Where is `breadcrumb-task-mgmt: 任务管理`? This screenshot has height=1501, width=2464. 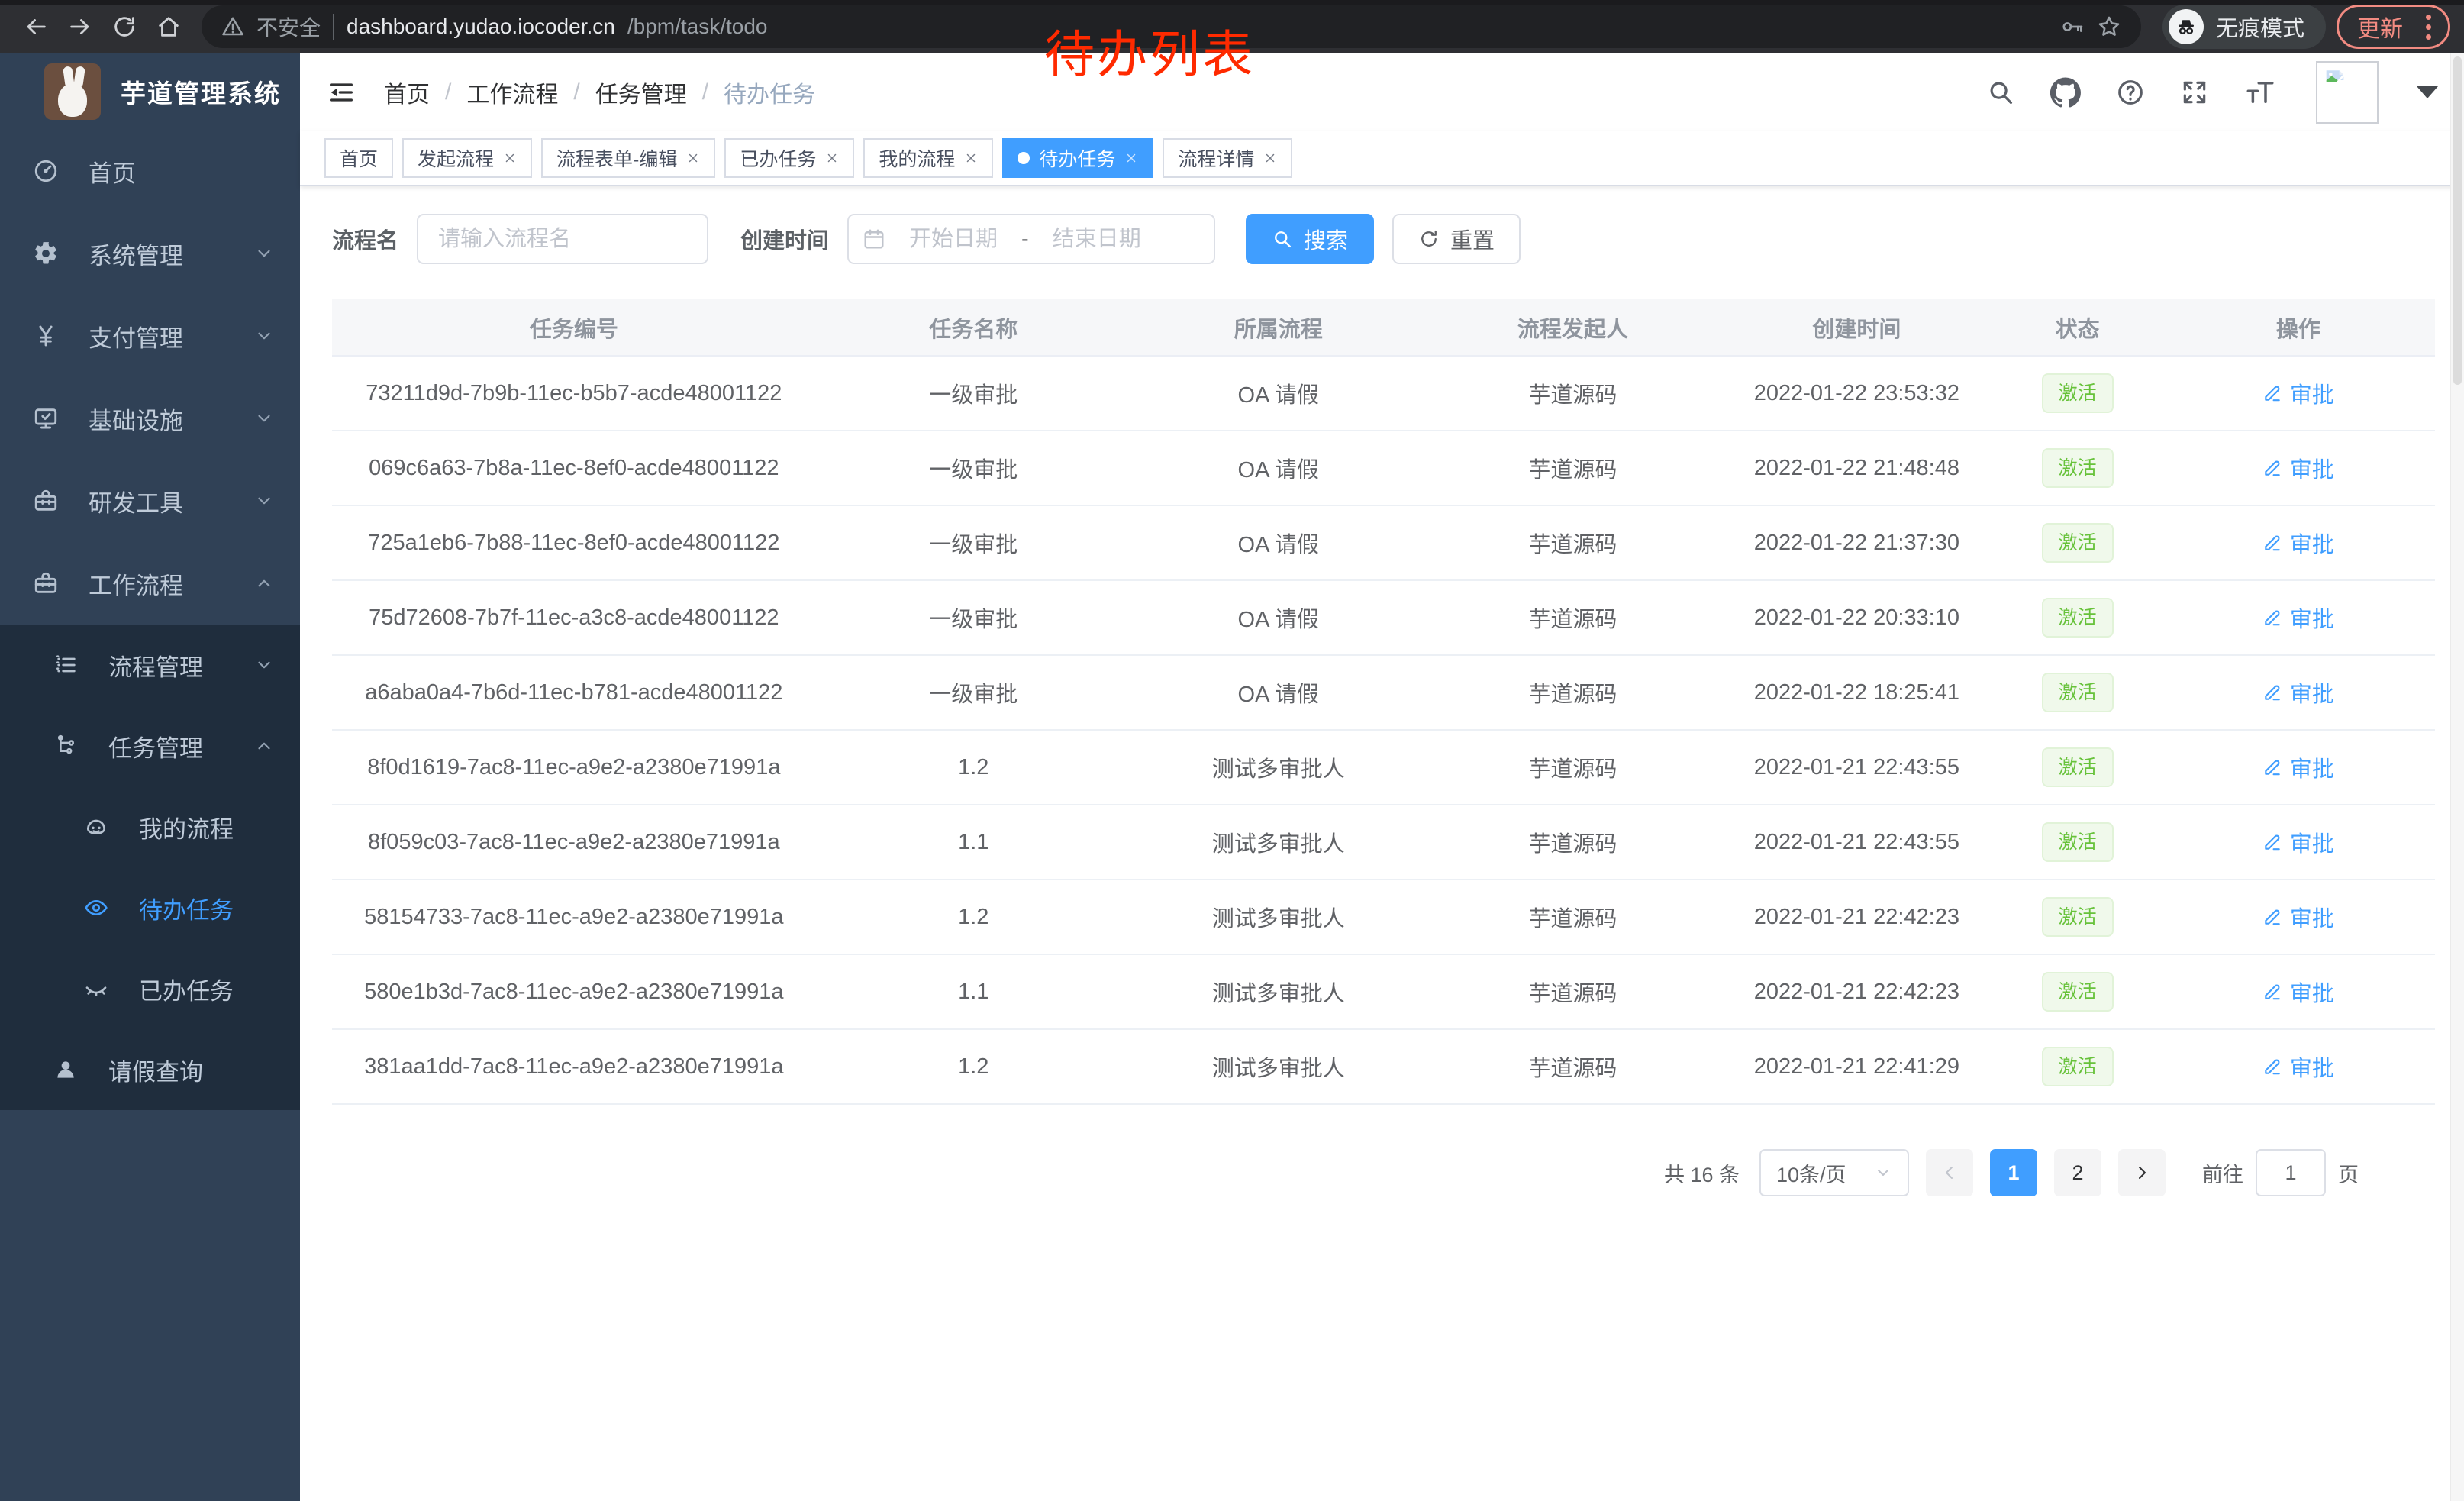
breadcrumb-task-mgmt: 任务管理 is located at coordinates (641, 95).